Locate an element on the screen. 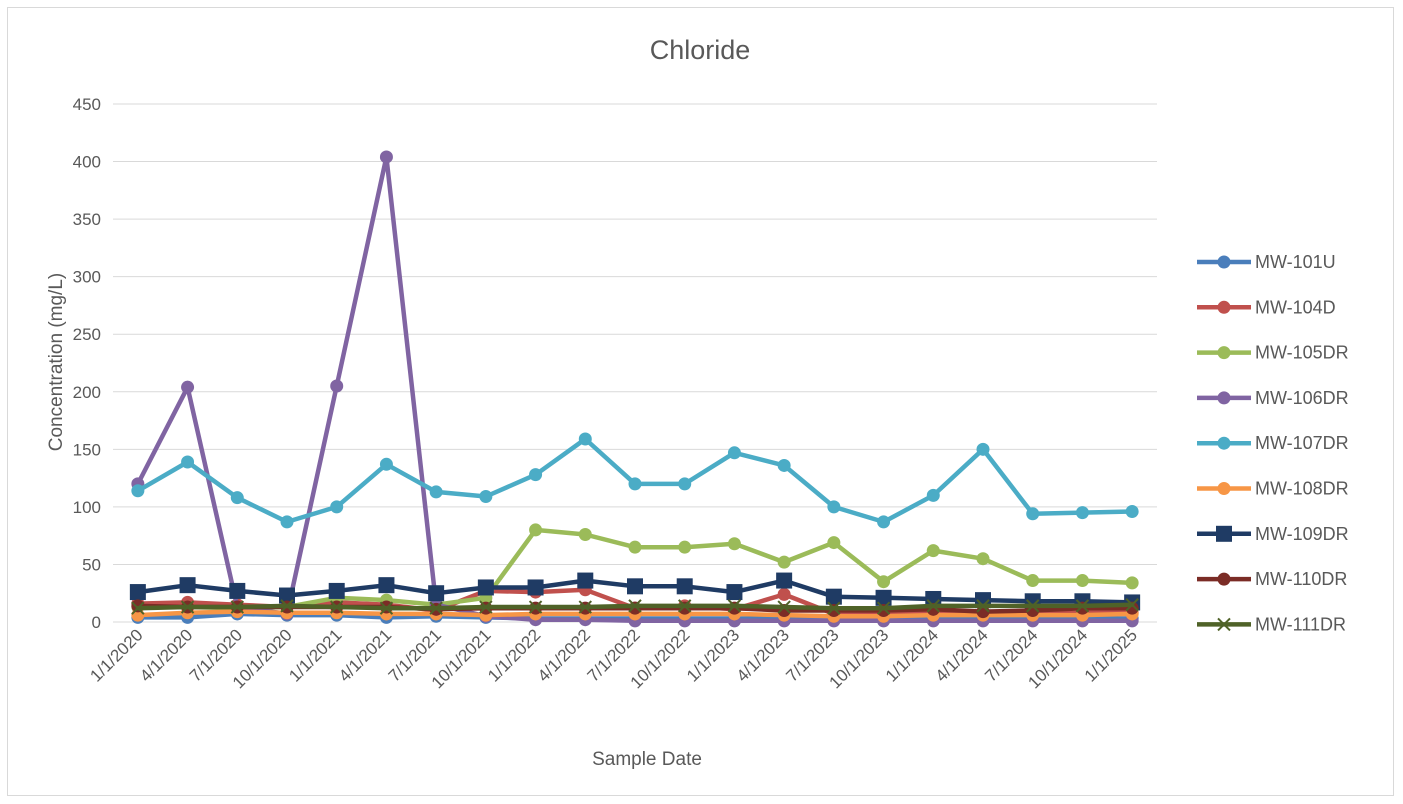 The width and height of the screenshot is (1403, 804). x-tick-label: 1/1/2023 is located at coordinates (713, 655).